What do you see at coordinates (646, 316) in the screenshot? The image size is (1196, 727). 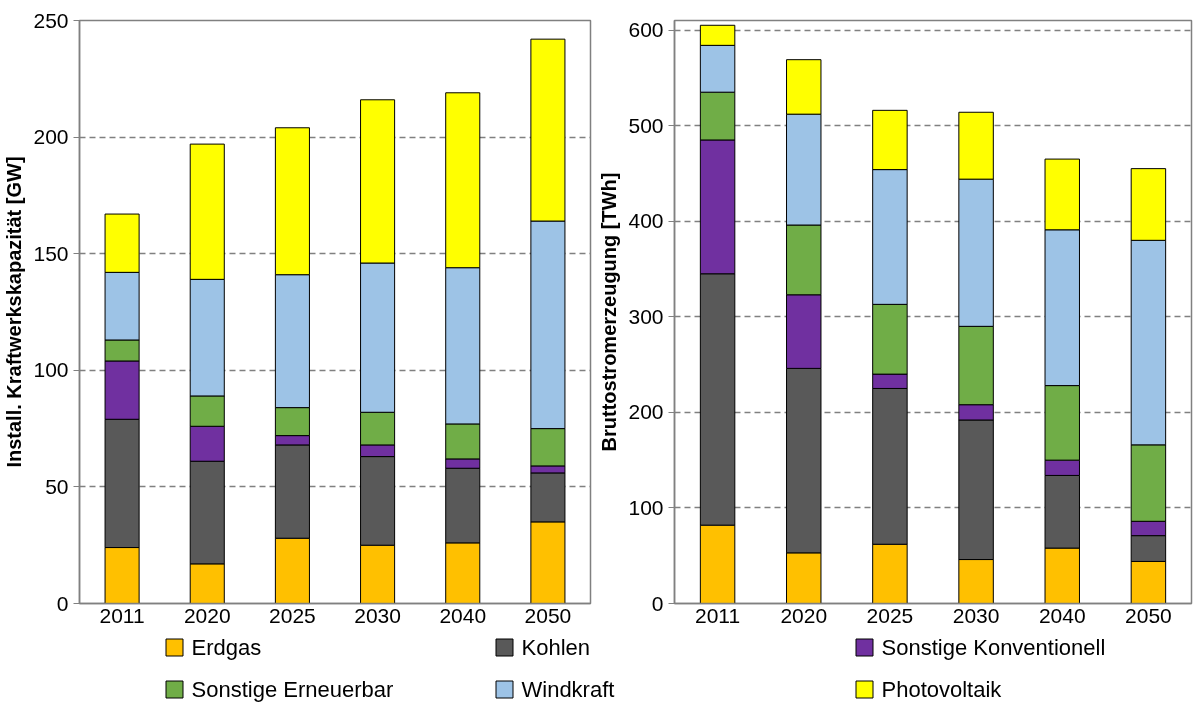 I see `y-tick-label: 300` at bounding box center [646, 316].